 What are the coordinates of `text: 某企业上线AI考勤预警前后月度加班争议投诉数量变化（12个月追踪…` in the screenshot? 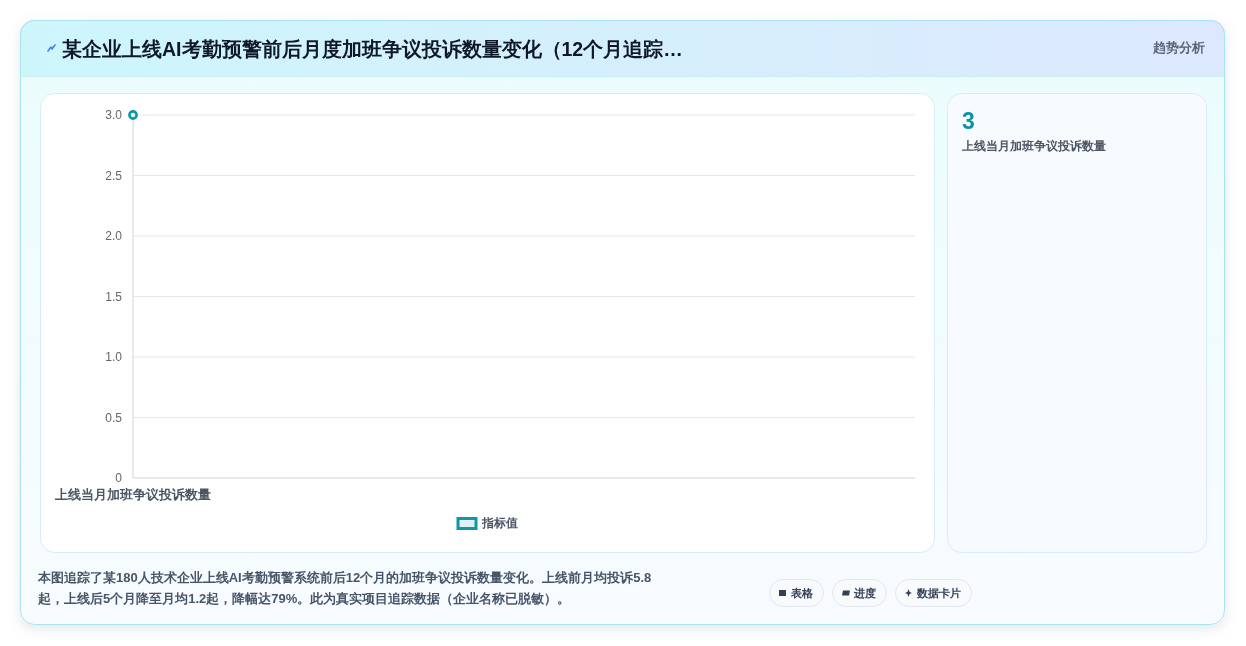 It's located at (372, 49).